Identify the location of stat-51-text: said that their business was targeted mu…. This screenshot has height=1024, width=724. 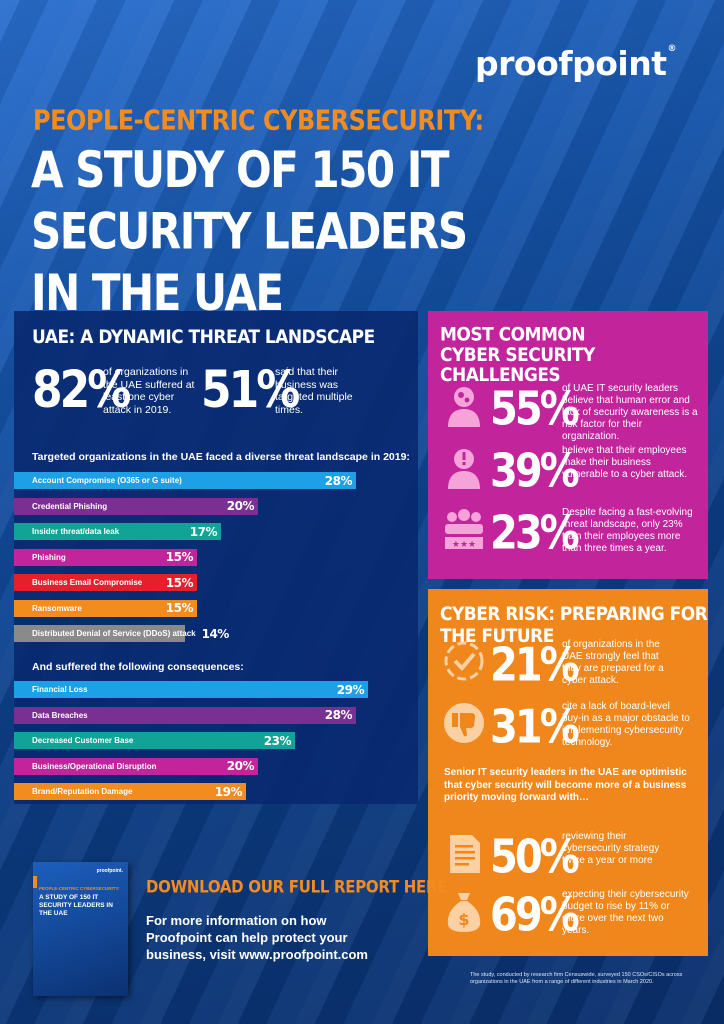
(314, 391).